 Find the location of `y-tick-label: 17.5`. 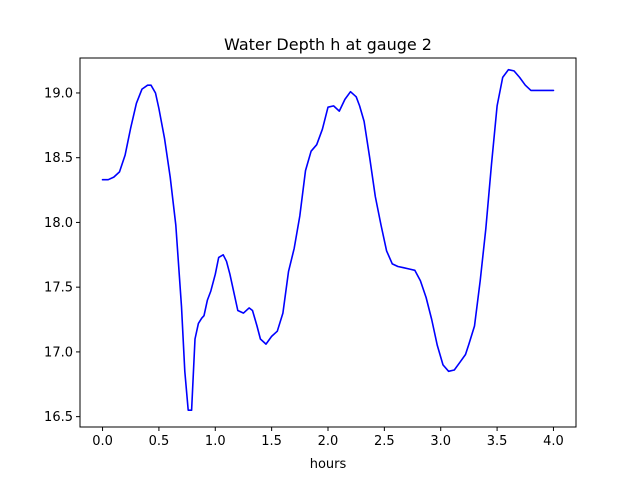

y-tick-label: 17.5 is located at coordinates (58, 288).